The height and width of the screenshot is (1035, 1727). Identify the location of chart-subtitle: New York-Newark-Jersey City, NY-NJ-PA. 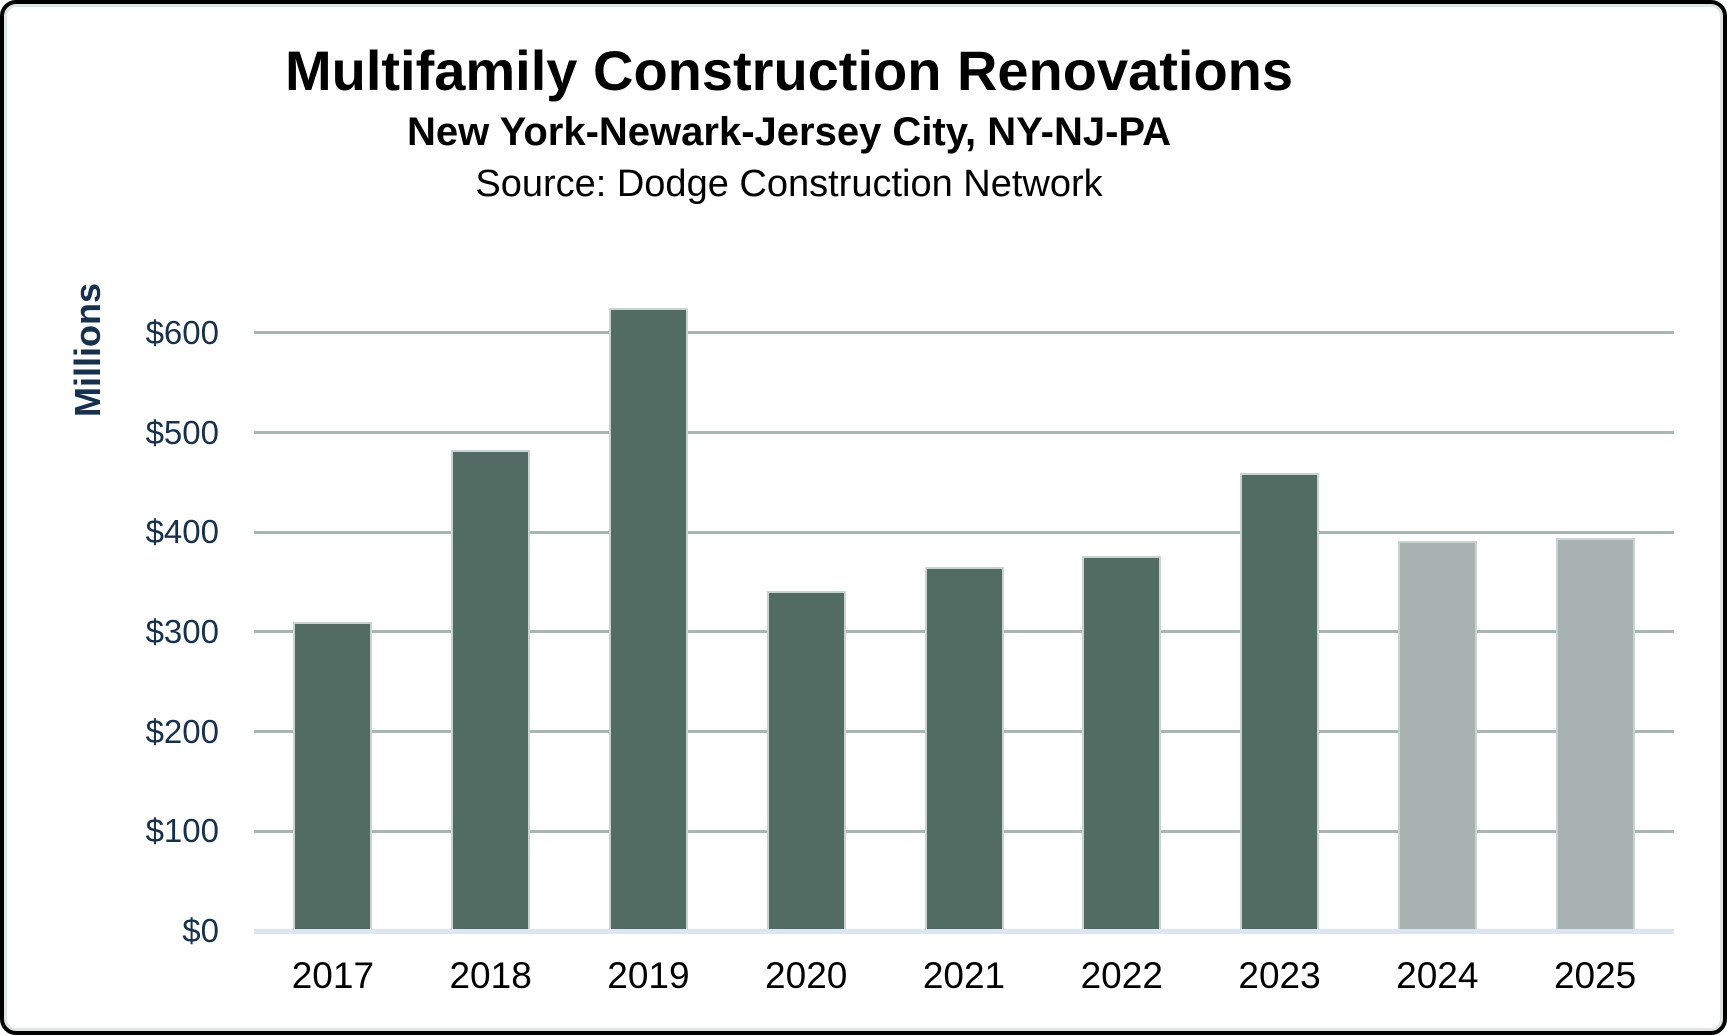
(788, 131).